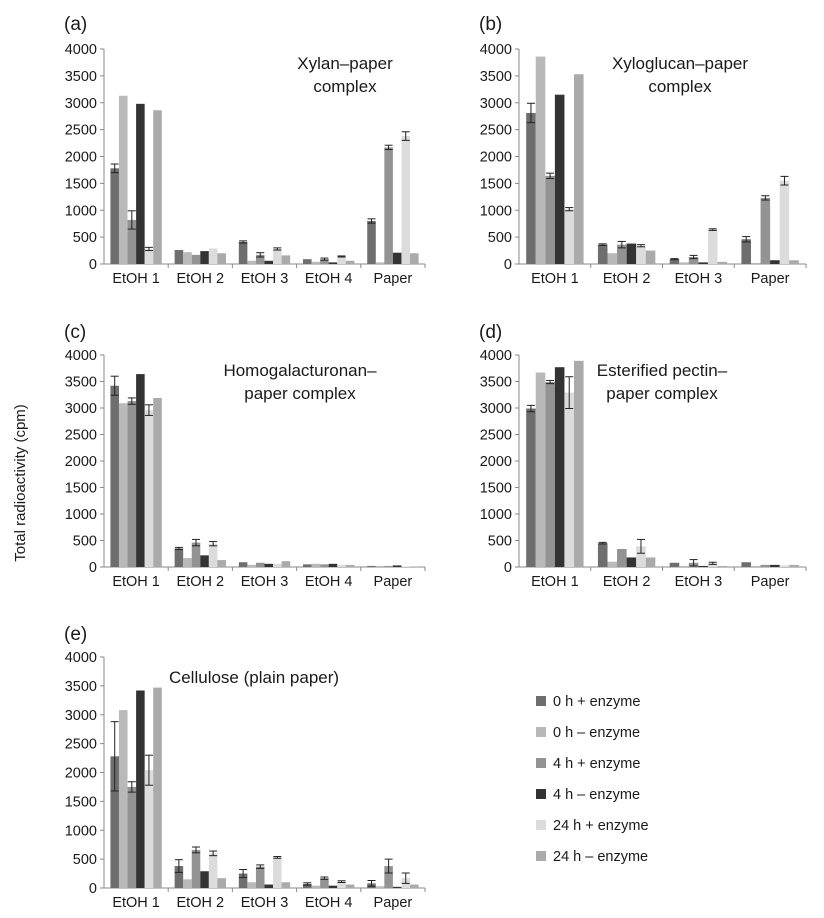 Image resolution: width=824 pixels, height=918 pixels. Describe the element at coordinates (508, 568) in the screenshot. I see `y-tick-label: 0` at that location.